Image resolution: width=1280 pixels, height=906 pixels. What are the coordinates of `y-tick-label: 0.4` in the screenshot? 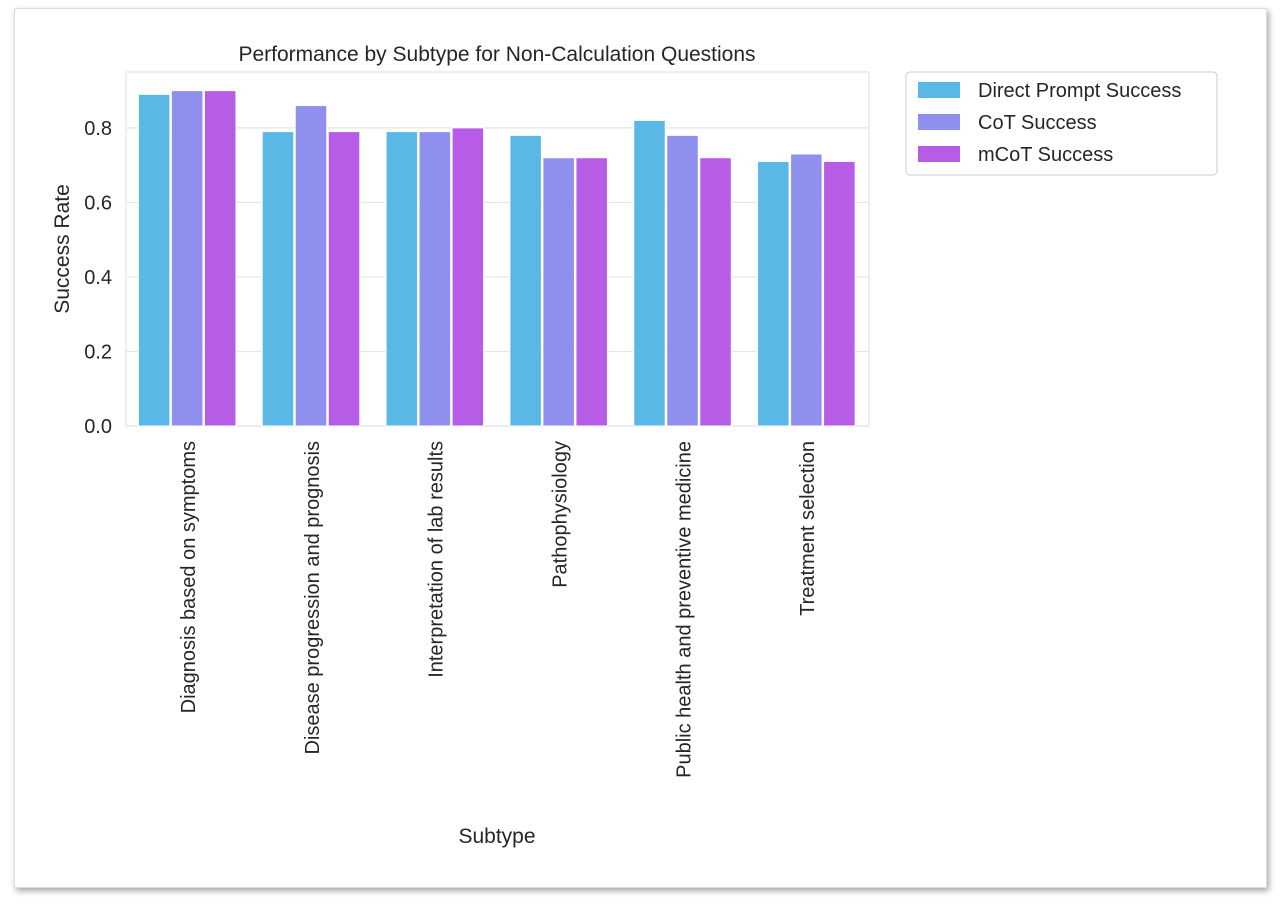 It's located at (98, 278).